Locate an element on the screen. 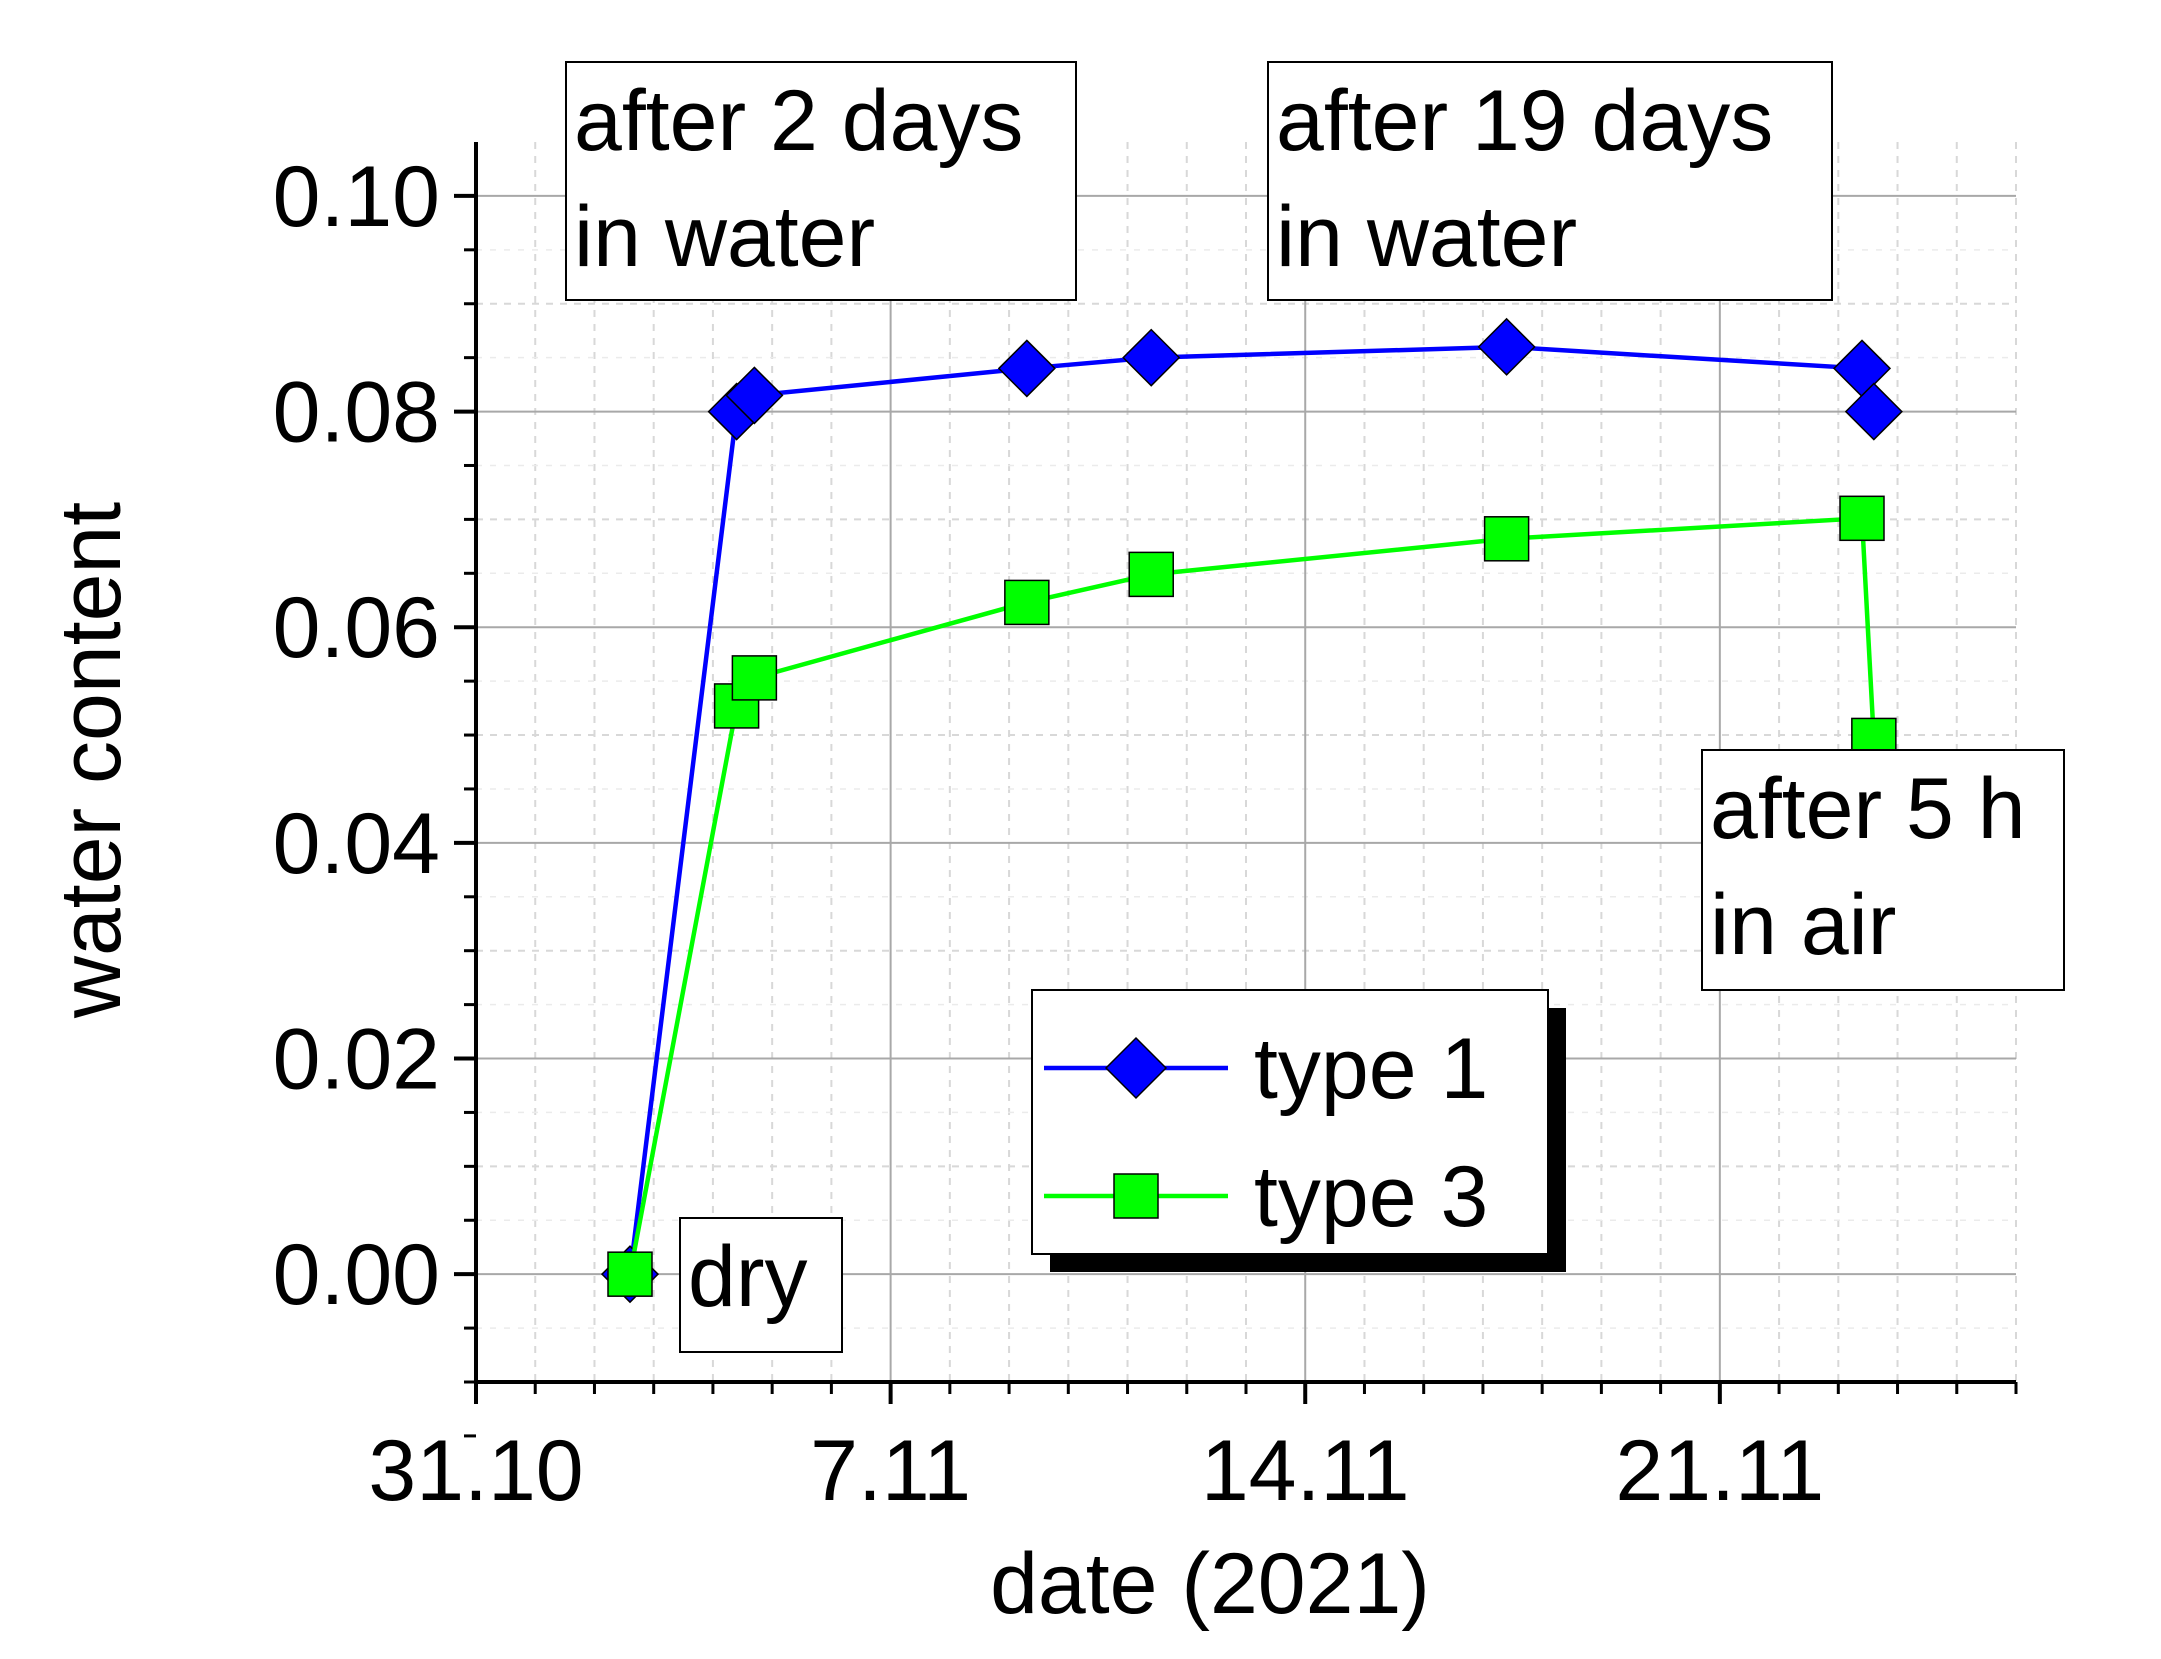  annotation-text: after 2 days is located at coordinates (798, 121).